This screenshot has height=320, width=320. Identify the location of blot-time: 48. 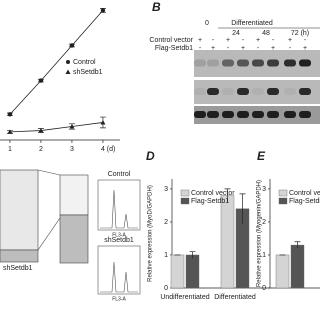
(266, 33).